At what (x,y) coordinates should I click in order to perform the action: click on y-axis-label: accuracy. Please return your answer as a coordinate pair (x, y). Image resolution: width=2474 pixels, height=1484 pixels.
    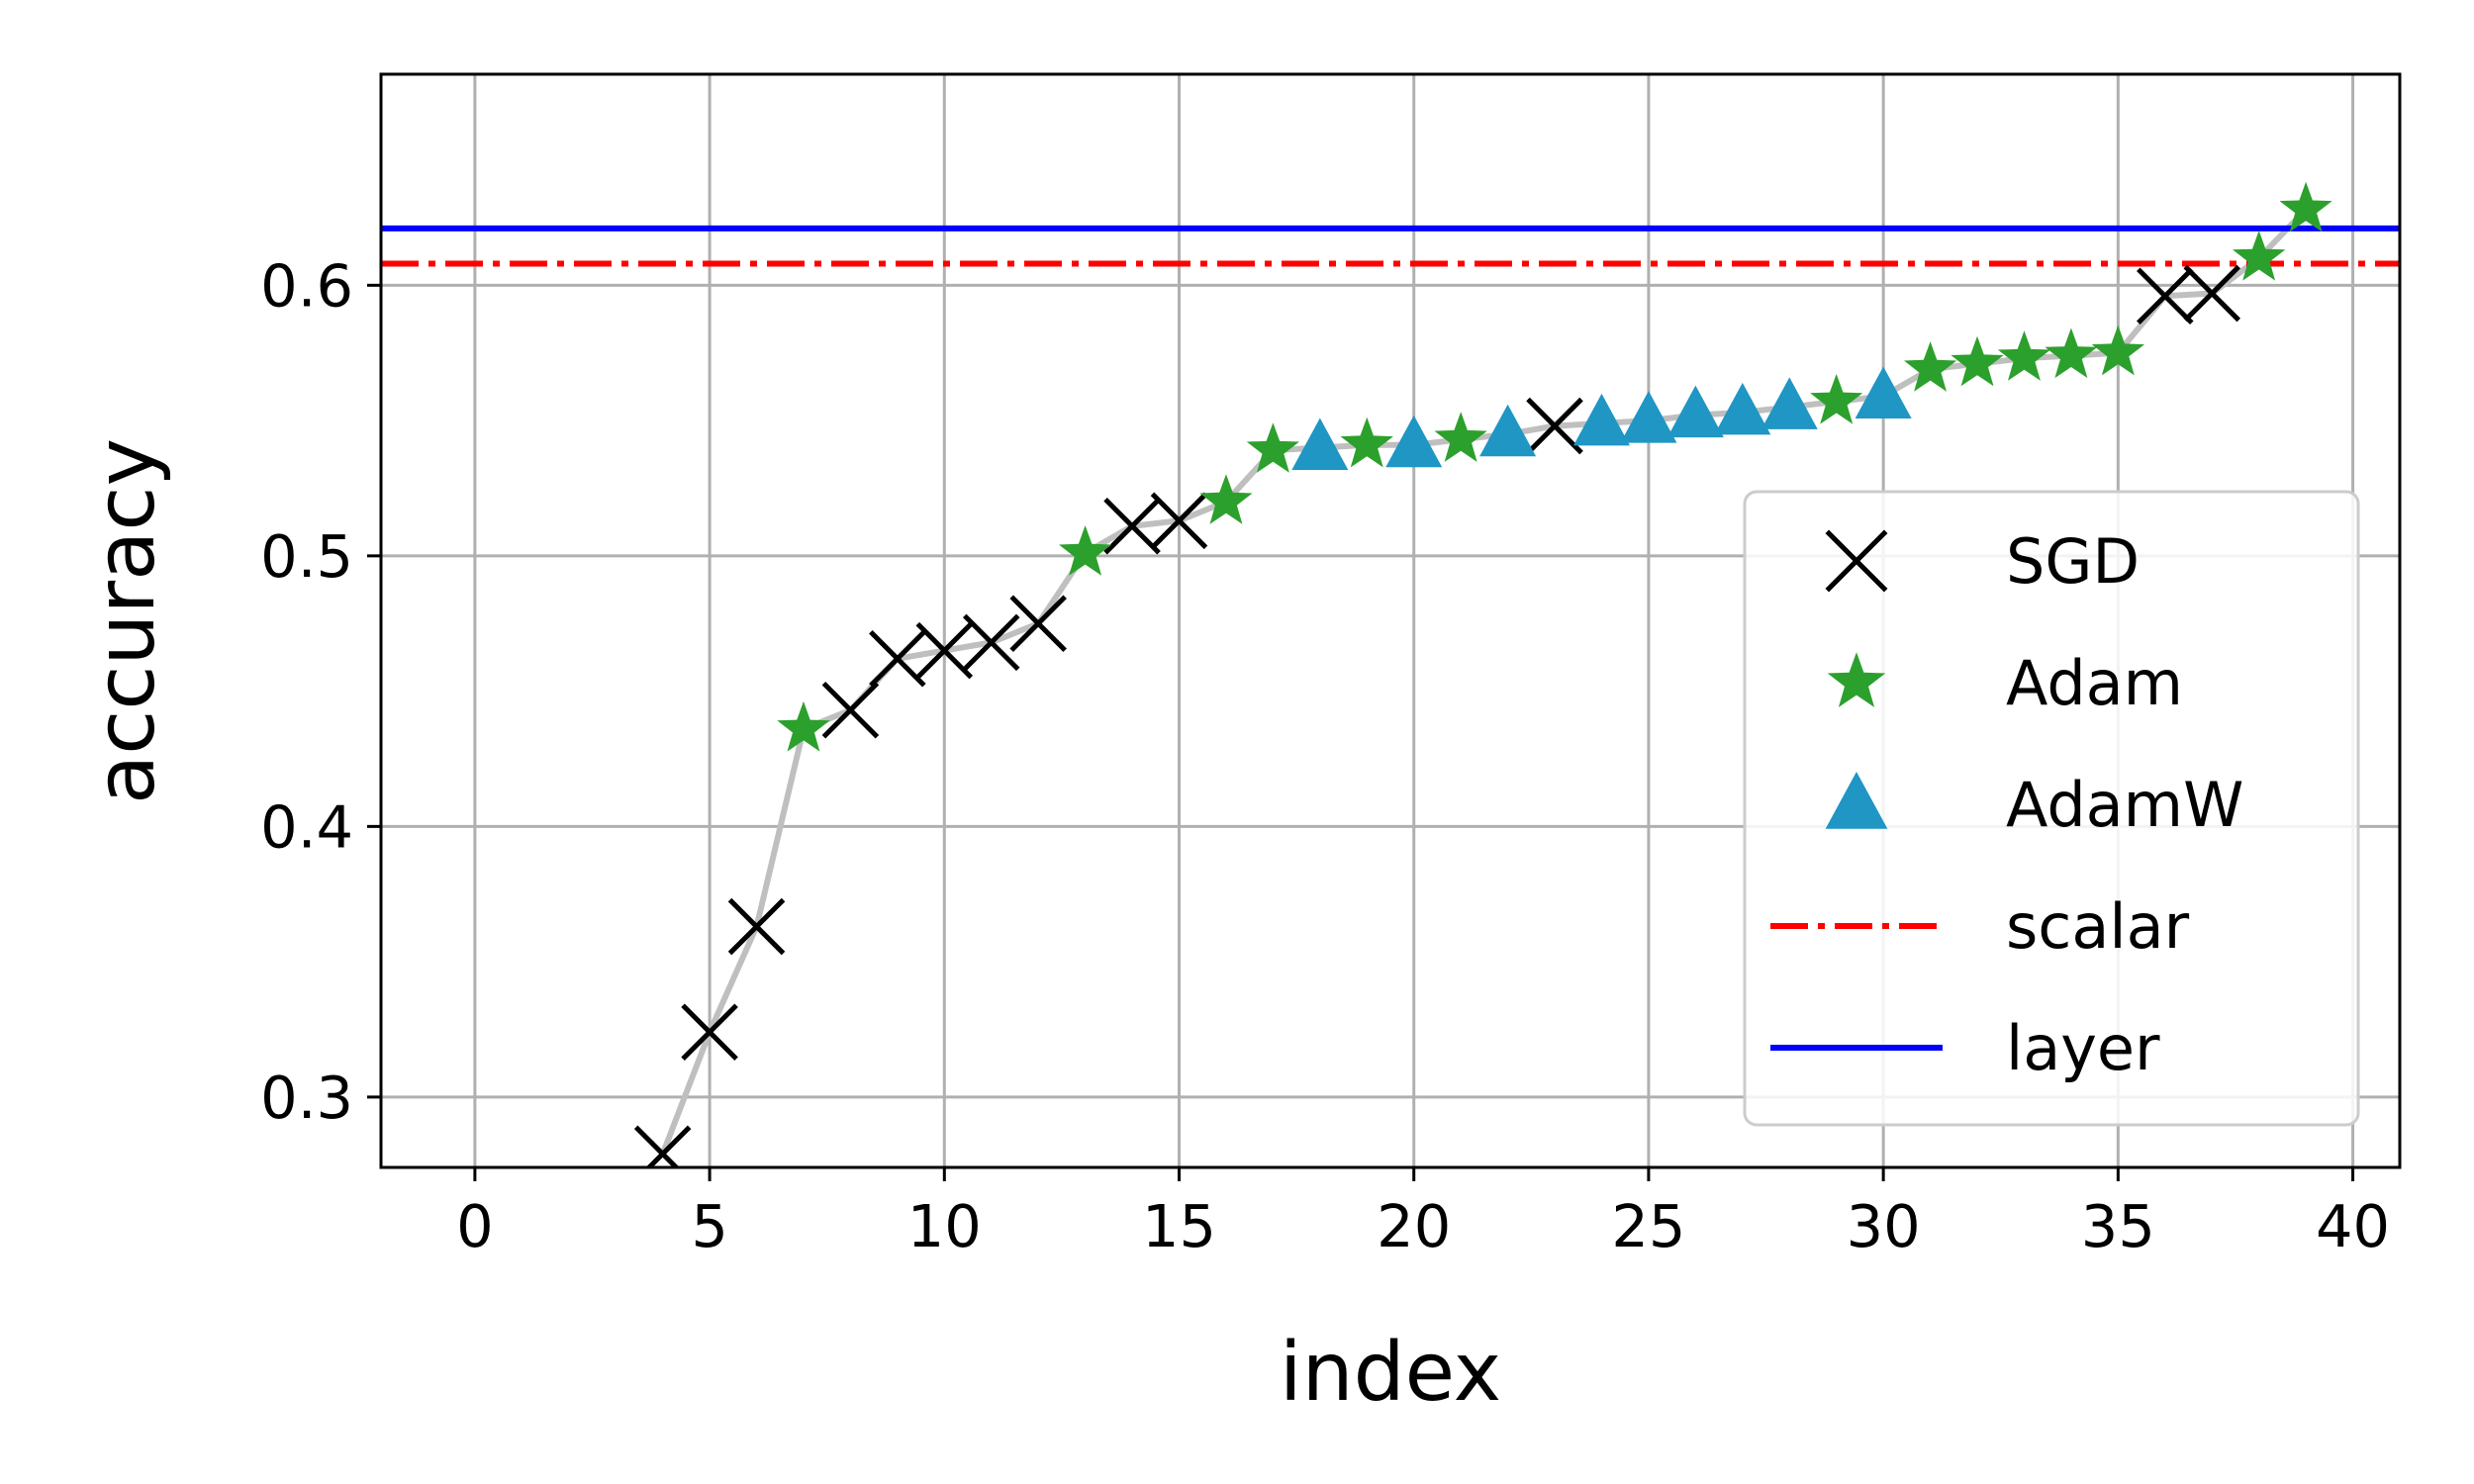
    Looking at the image, I should click on (126, 621).